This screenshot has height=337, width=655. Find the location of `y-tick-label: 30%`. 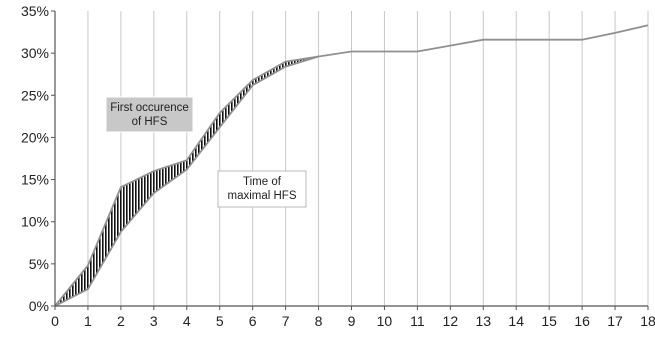

y-tick-label: 30% is located at coordinates (35, 53).